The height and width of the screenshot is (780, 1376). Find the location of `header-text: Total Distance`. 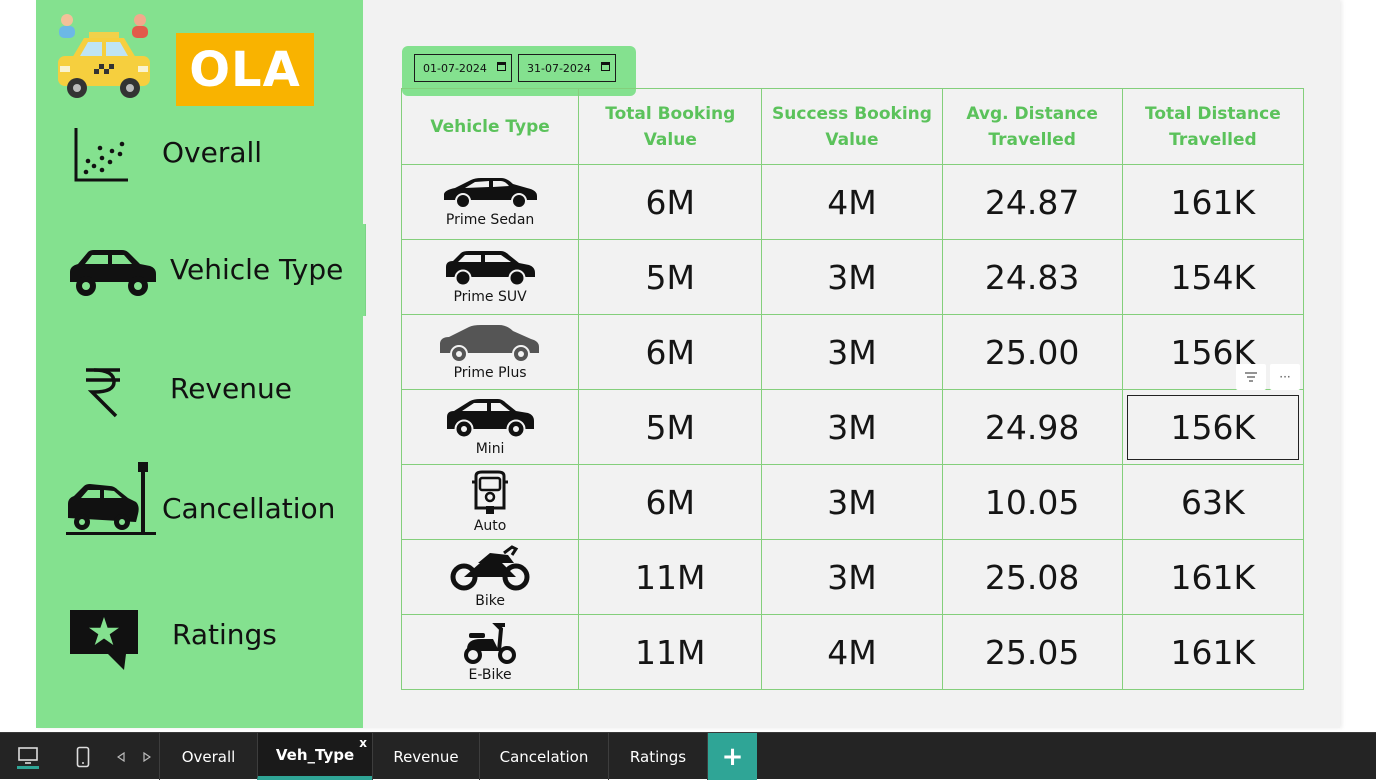

header-text: Total Distance is located at coordinates (1213, 113).